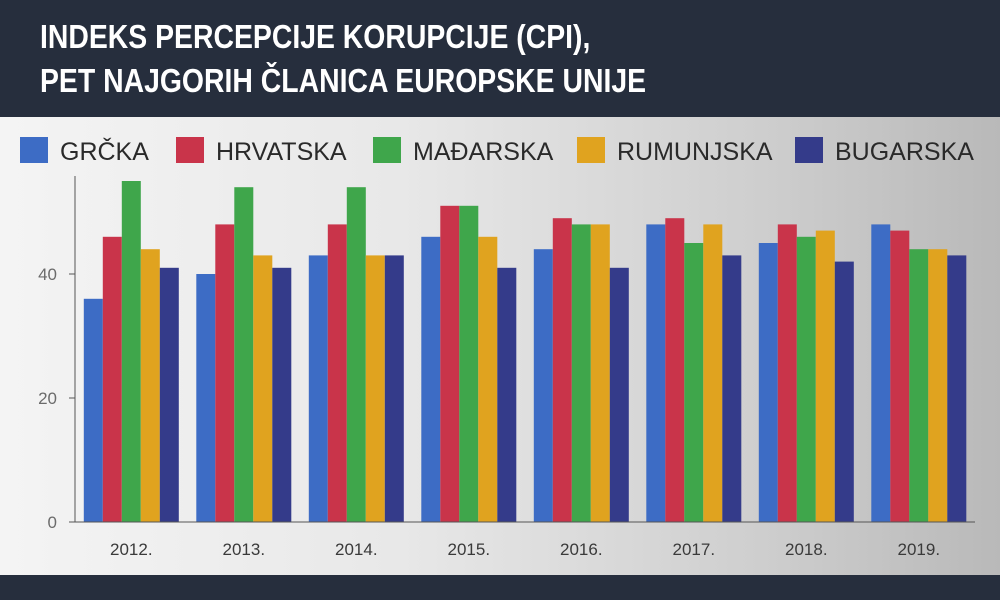  I want to click on bottom-bar, so click(500, 587).